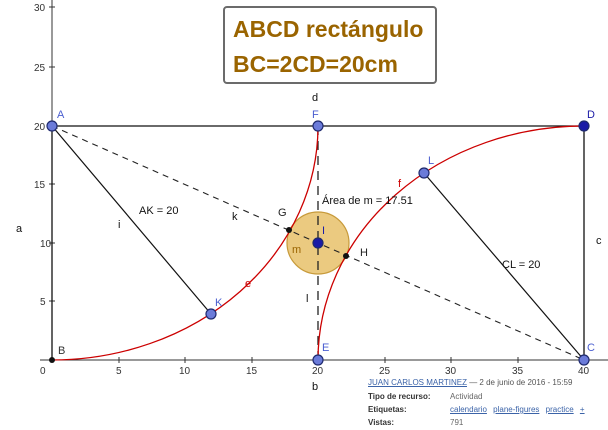  Describe the element at coordinates (559, 409) in the screenshot. I see `tag-link: practice` at that location.